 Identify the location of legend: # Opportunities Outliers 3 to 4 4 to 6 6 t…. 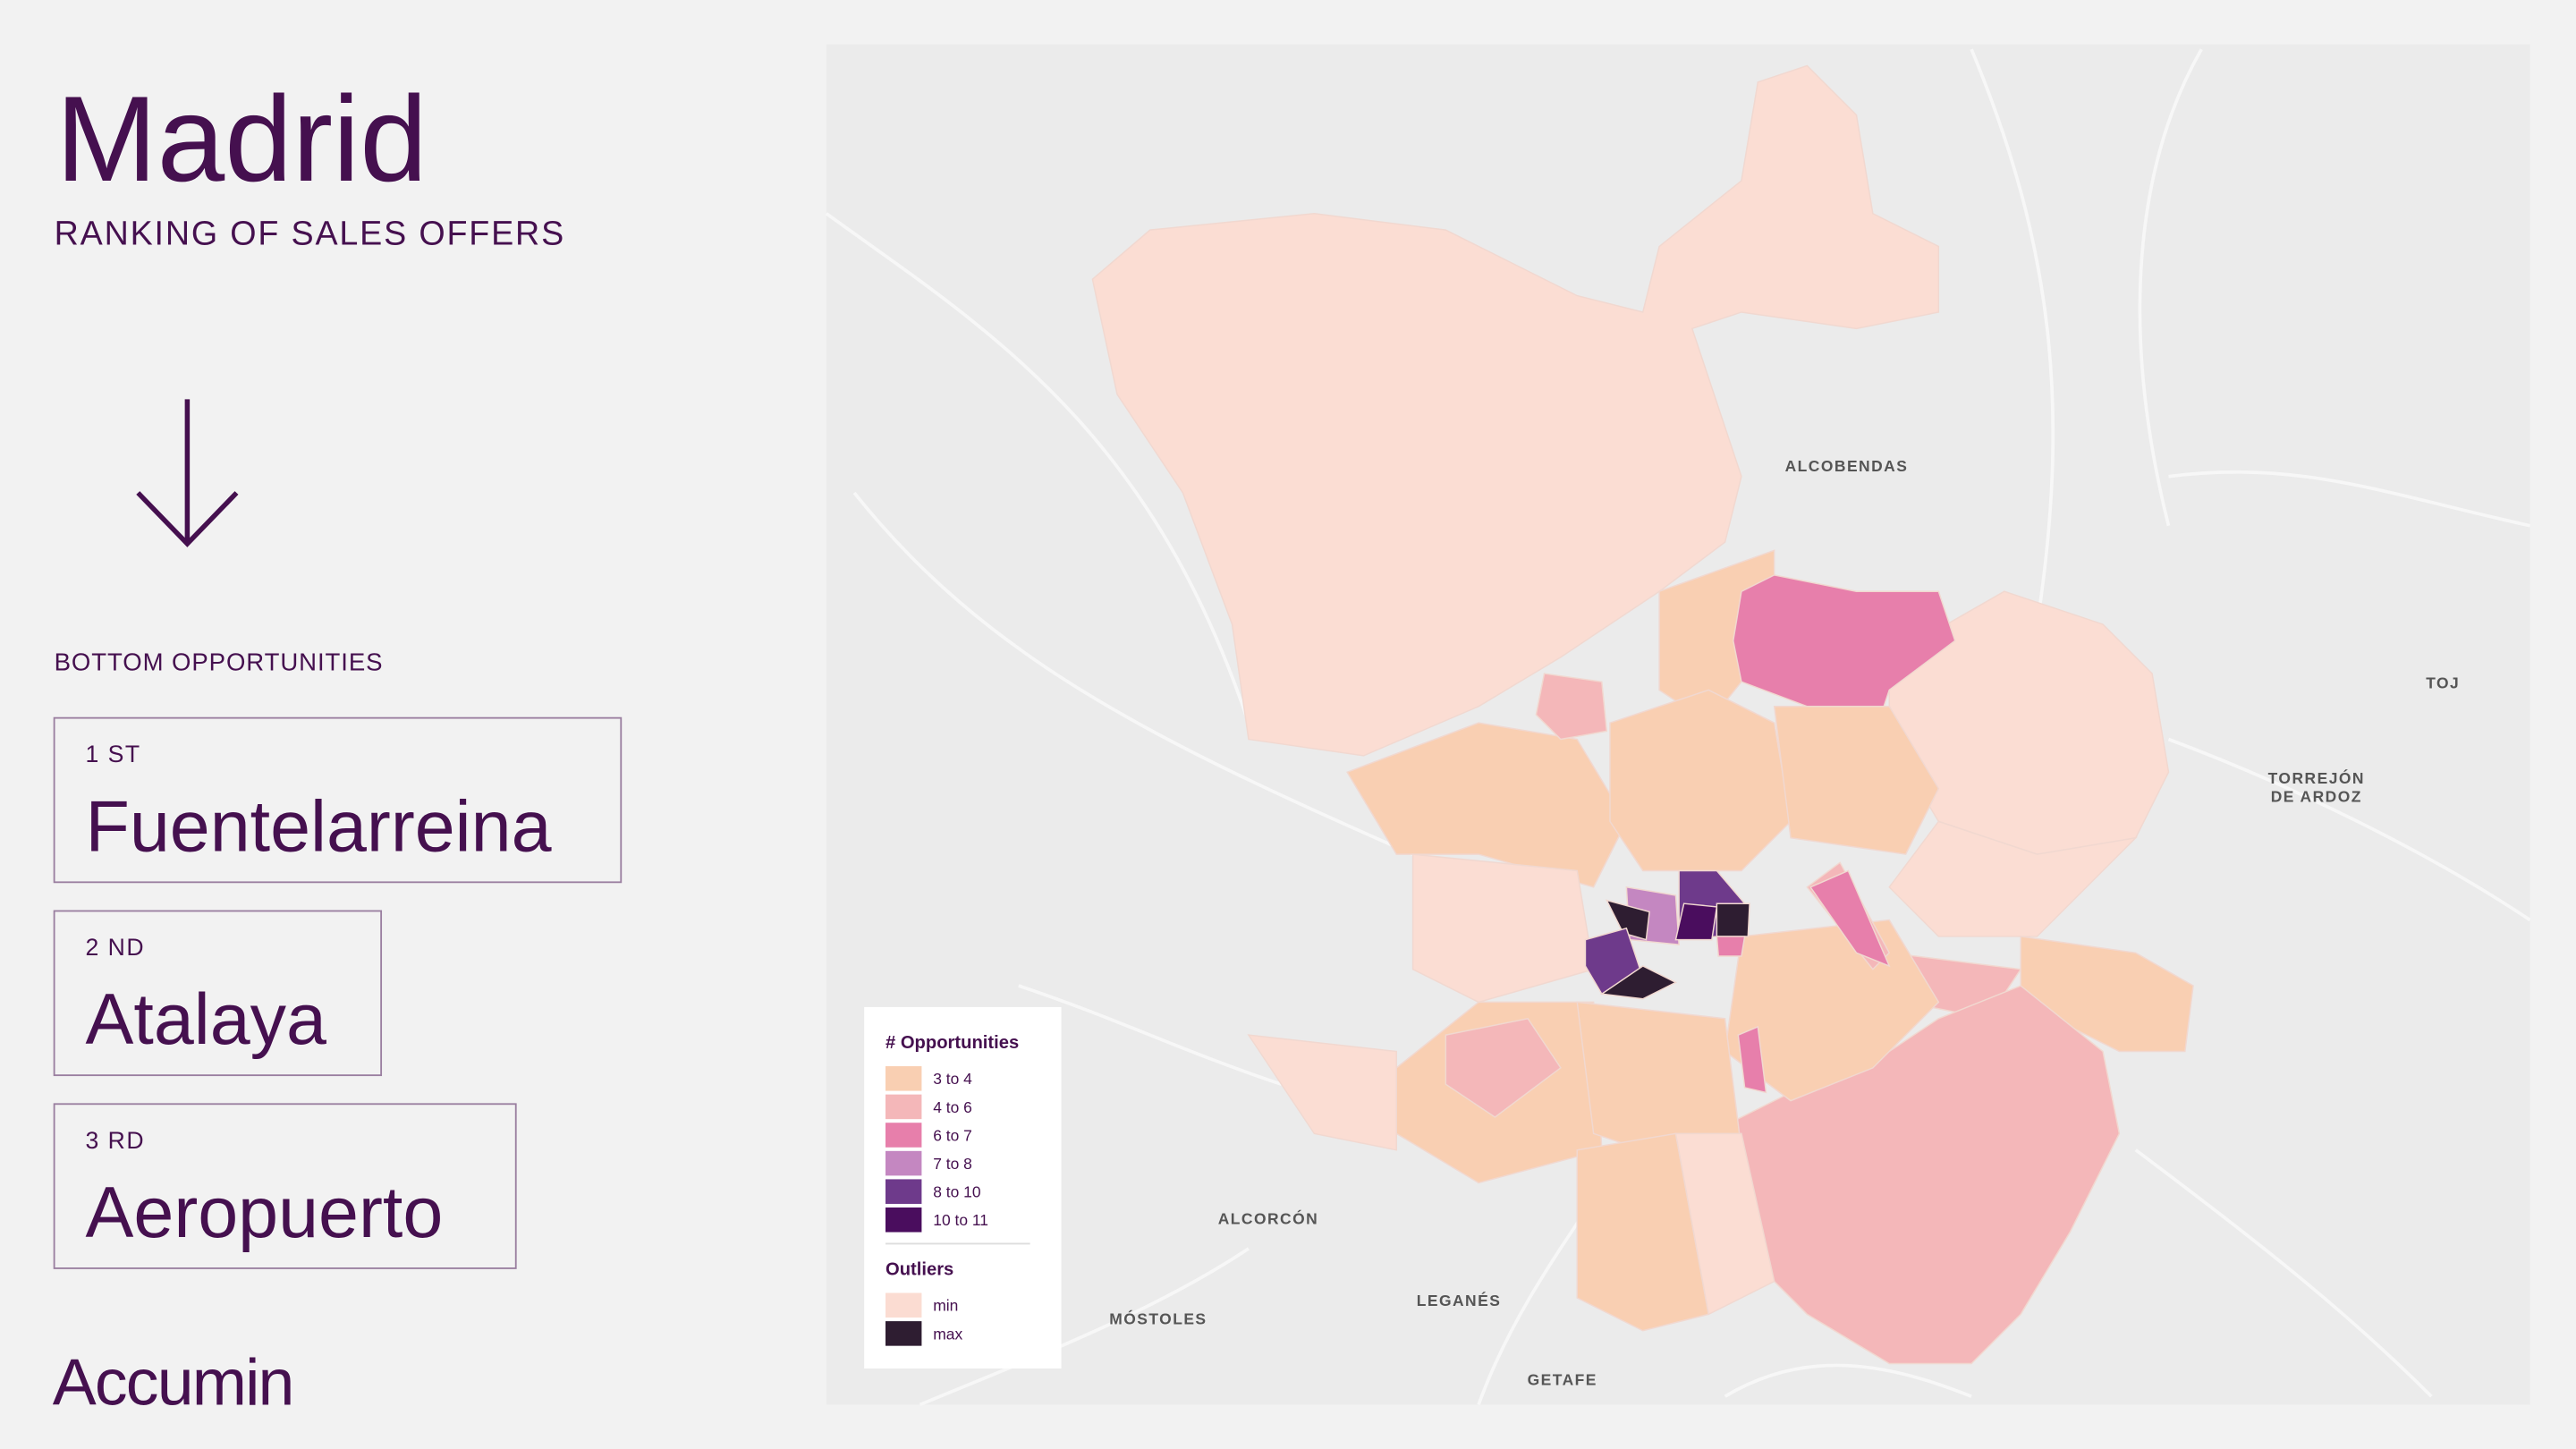
(963, 1187).